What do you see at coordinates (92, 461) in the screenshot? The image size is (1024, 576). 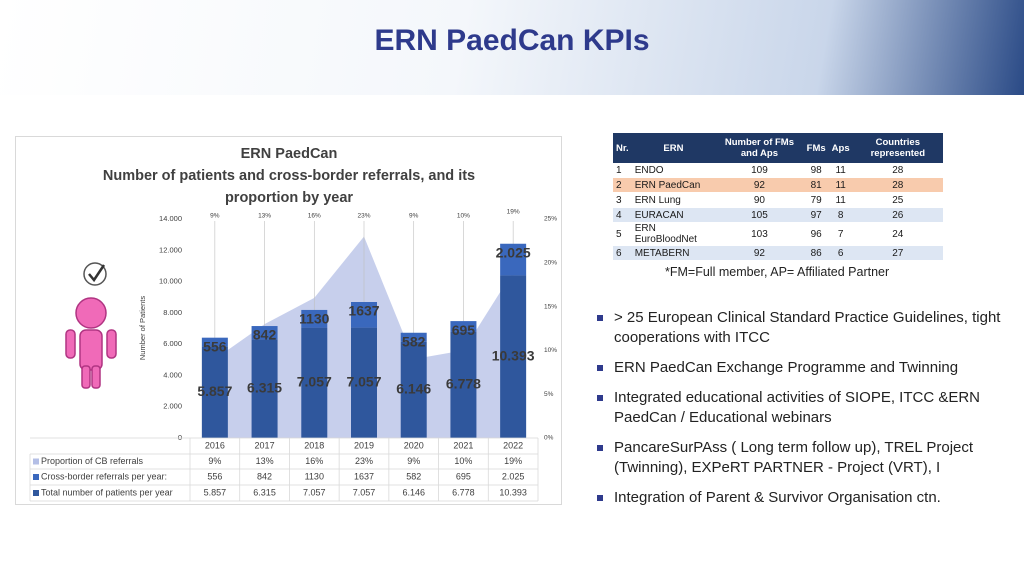 I see `legend-entry: Proportion of CB referrals` at bounding box center [92, 461].